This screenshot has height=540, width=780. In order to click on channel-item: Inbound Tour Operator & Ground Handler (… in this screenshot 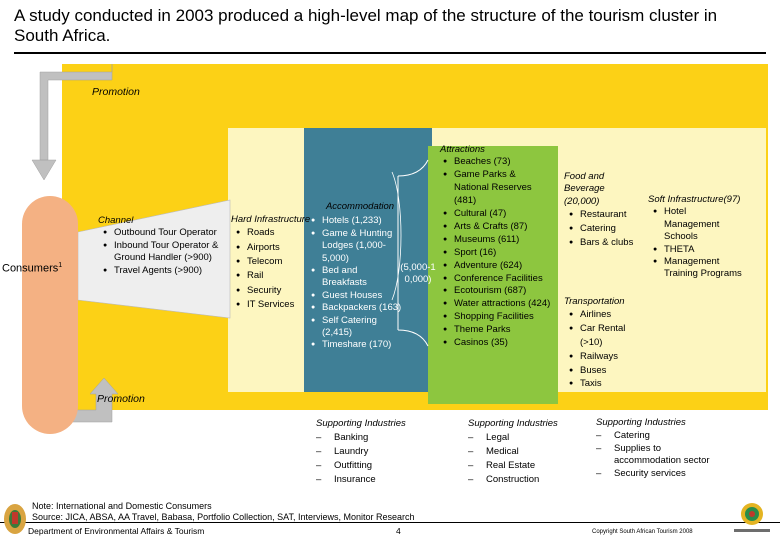, I will do `click(162, 252)`.